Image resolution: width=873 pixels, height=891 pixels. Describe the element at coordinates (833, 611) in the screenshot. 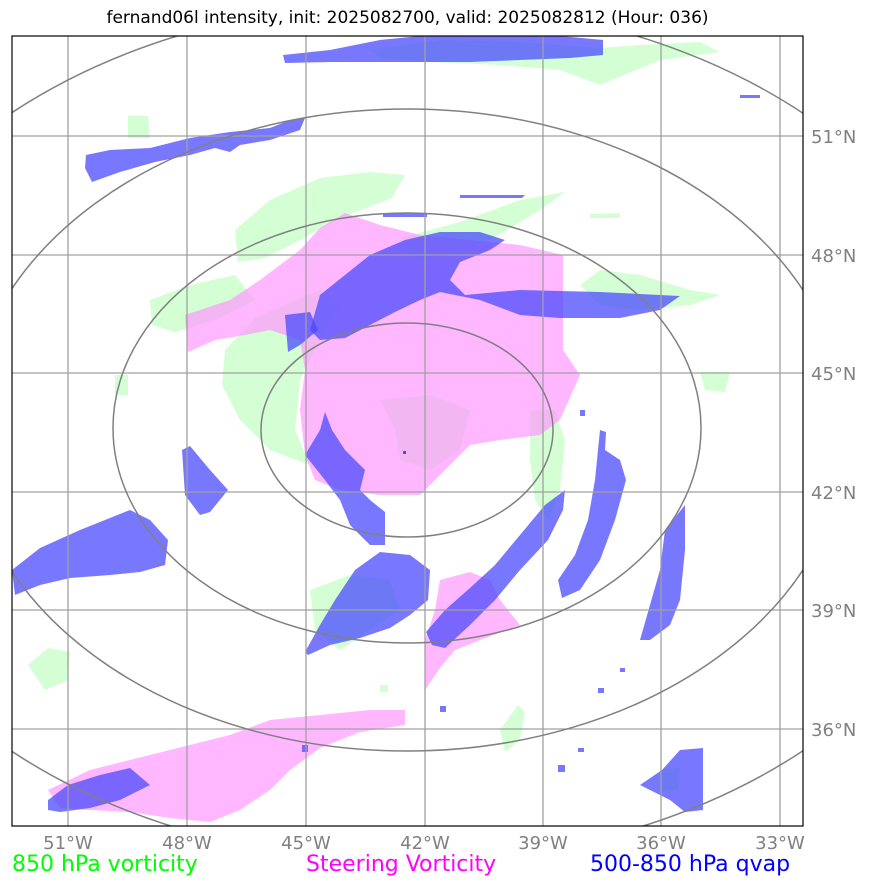

I see `lat-label: 39°N` at that location.